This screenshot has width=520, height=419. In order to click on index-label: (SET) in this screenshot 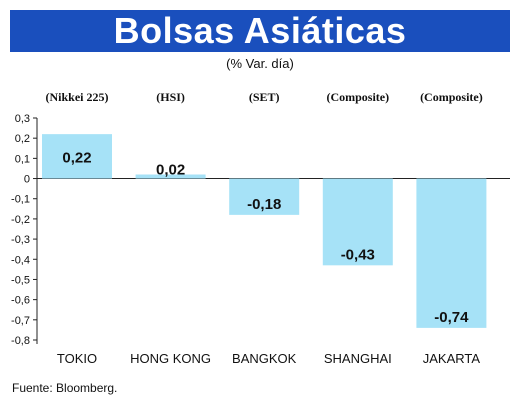, I will do `click(264, 97)`.